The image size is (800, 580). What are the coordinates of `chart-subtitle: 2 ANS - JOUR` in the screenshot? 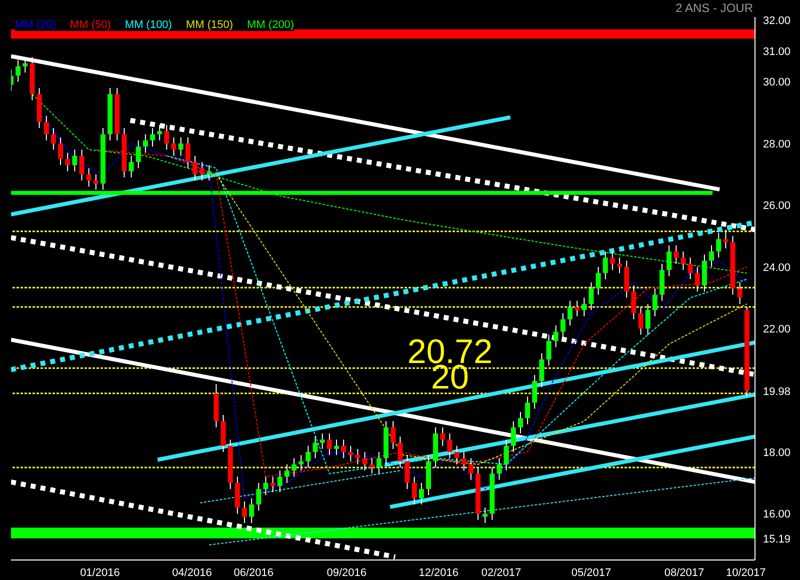 It's located at (714, 8).